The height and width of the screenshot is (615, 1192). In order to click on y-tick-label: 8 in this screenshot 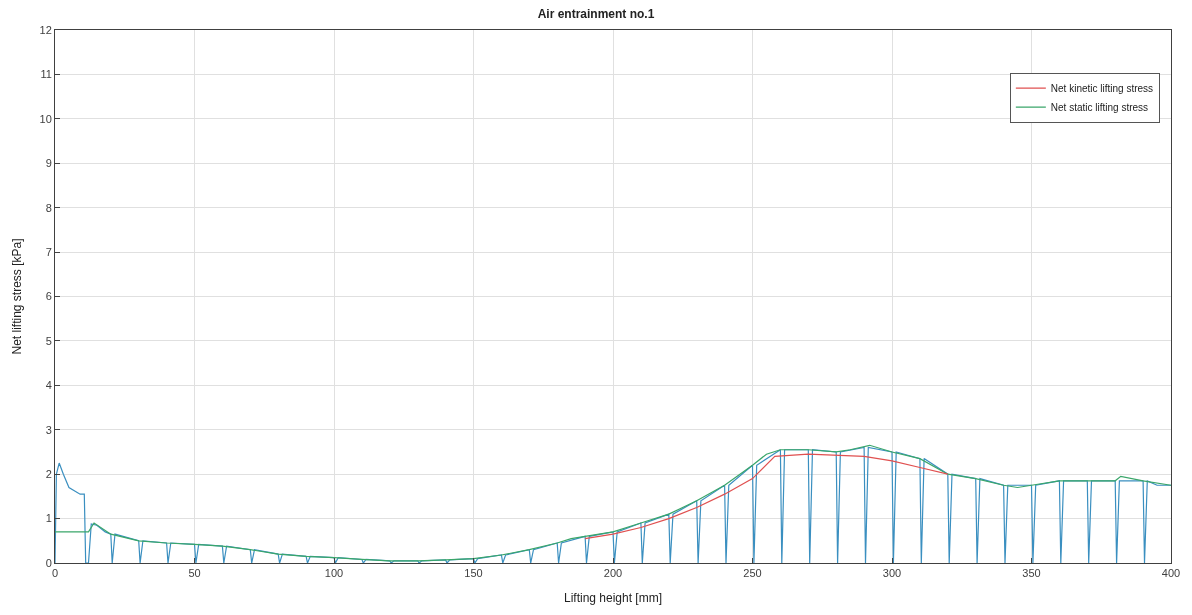, I will do `click(48, 207)`.